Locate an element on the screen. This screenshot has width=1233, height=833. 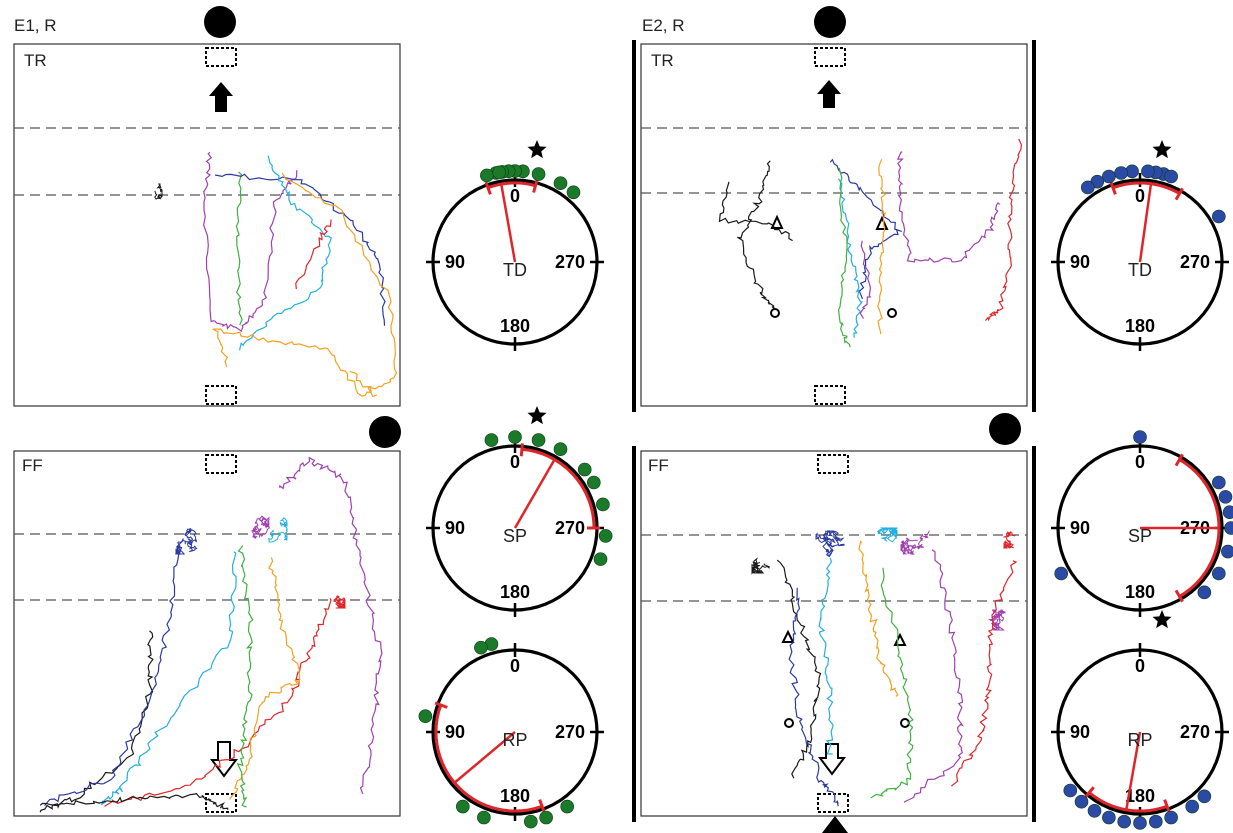
target-box-e1-top is located at coordinates (221, 57).